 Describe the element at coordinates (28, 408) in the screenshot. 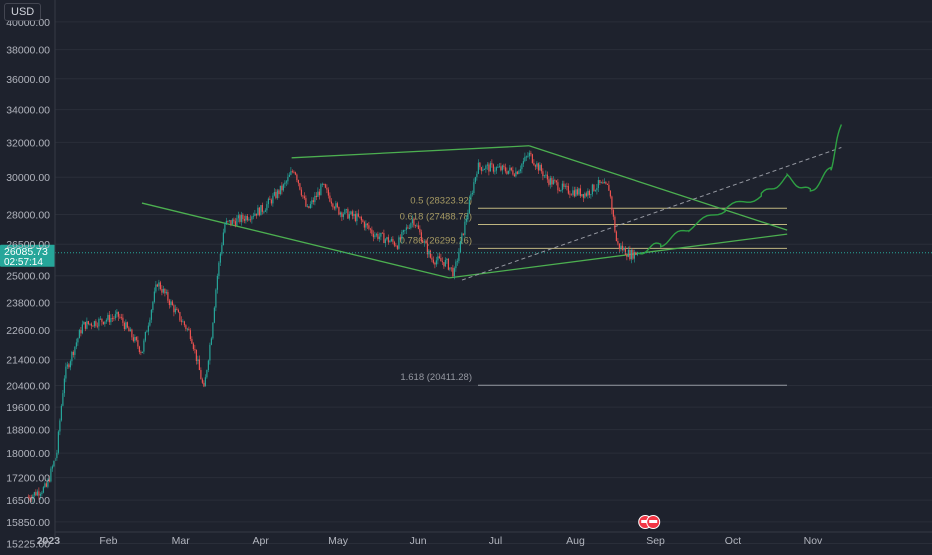

I see `price-axis-label: 19600.00` at that location.